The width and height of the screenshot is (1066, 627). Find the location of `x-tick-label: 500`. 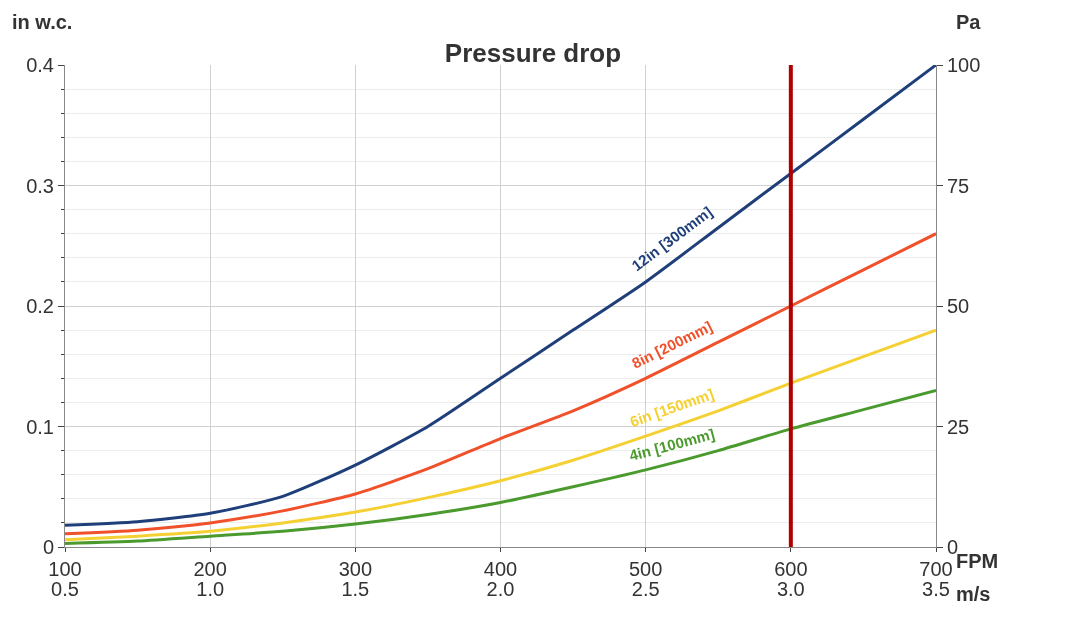

x-tick-label: 500 is located at coordinates (645, 569).